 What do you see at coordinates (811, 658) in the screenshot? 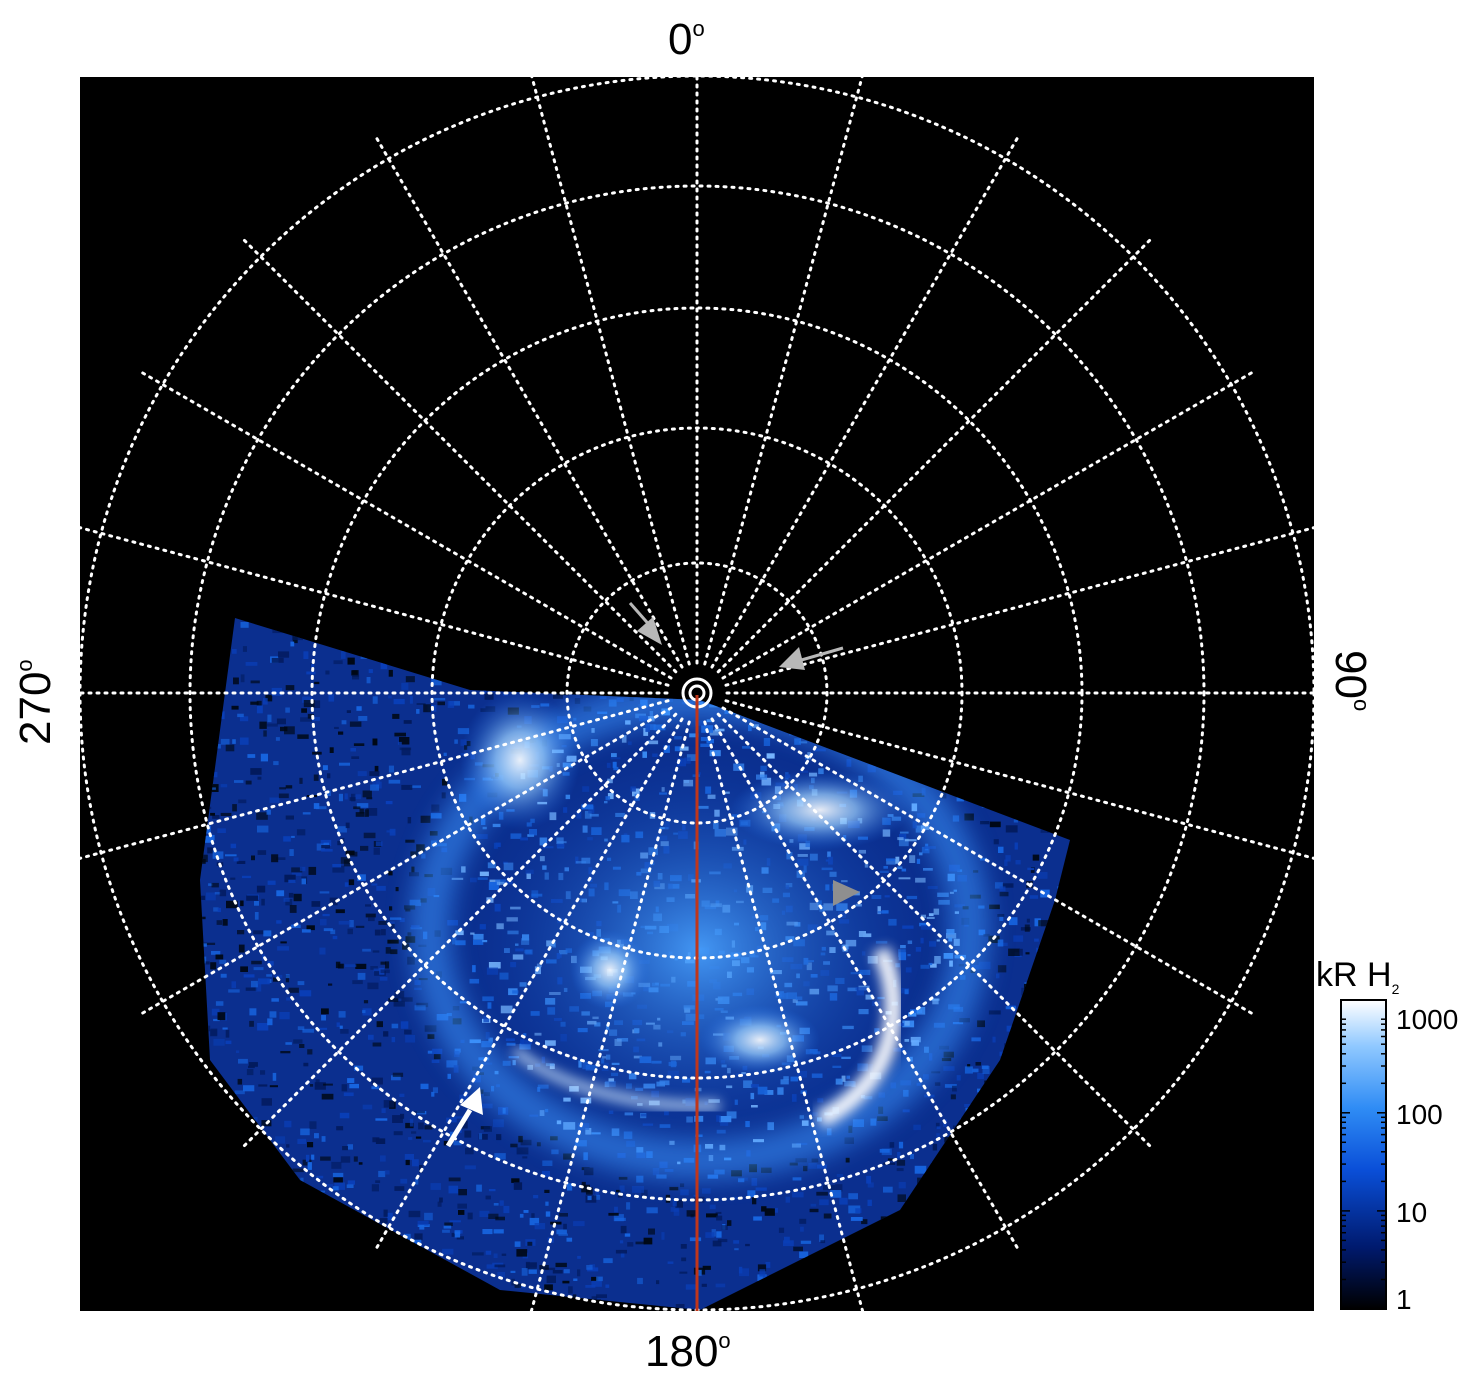
I see `gray-arrow-right` at bounding box center [811, 658].